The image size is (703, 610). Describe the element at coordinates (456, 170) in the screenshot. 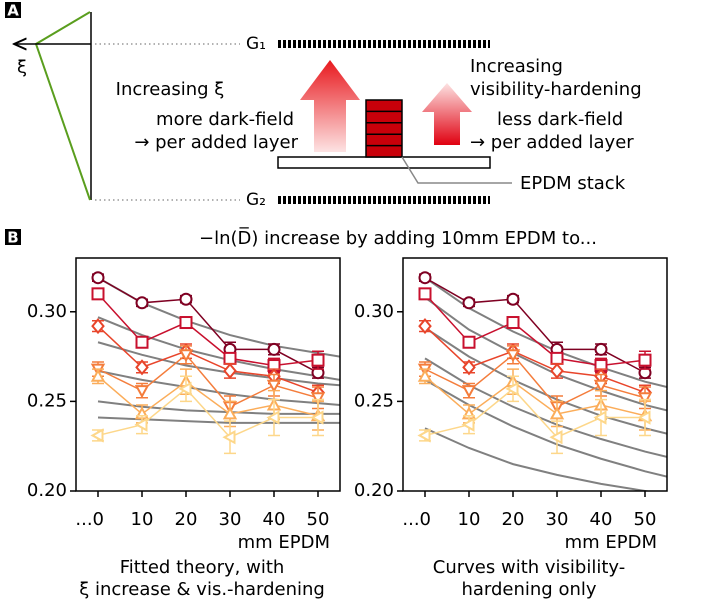

I see `leader-line` at that location.